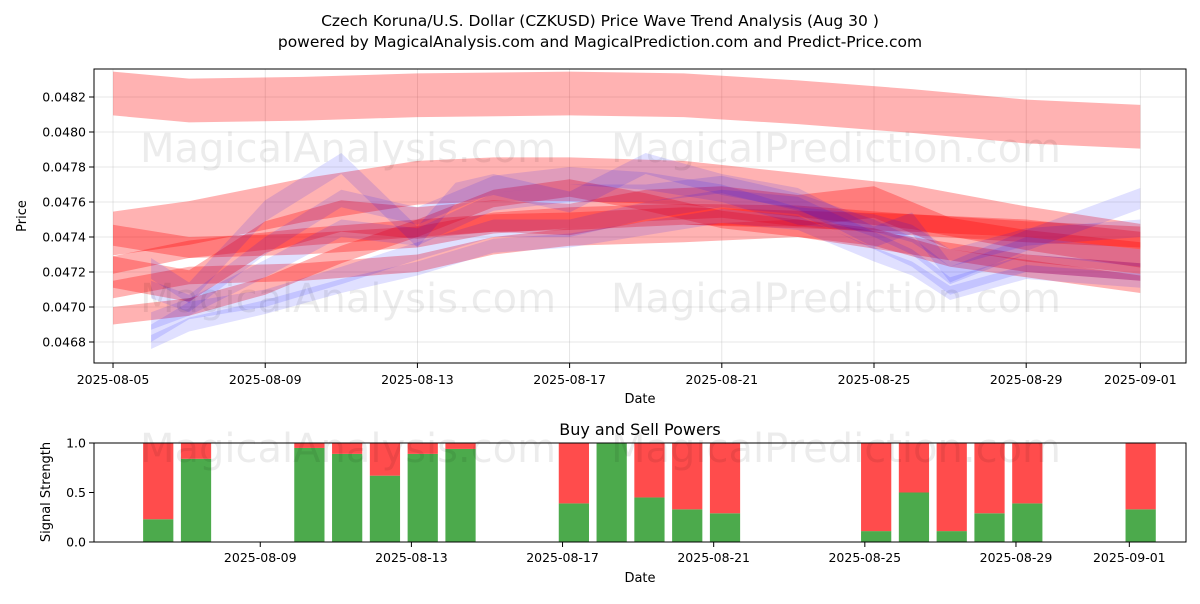  What do you see at coordinates (260, 557) in the screenshot?
I see `signal-x-tick-label-0: 2025-08-09` at bounding box center [260, 557].